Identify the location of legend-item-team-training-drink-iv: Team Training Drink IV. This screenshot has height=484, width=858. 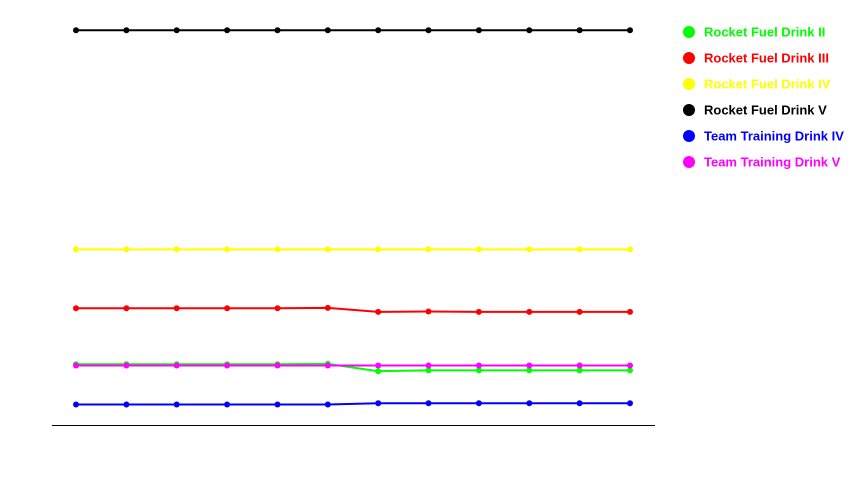
(763, 136).